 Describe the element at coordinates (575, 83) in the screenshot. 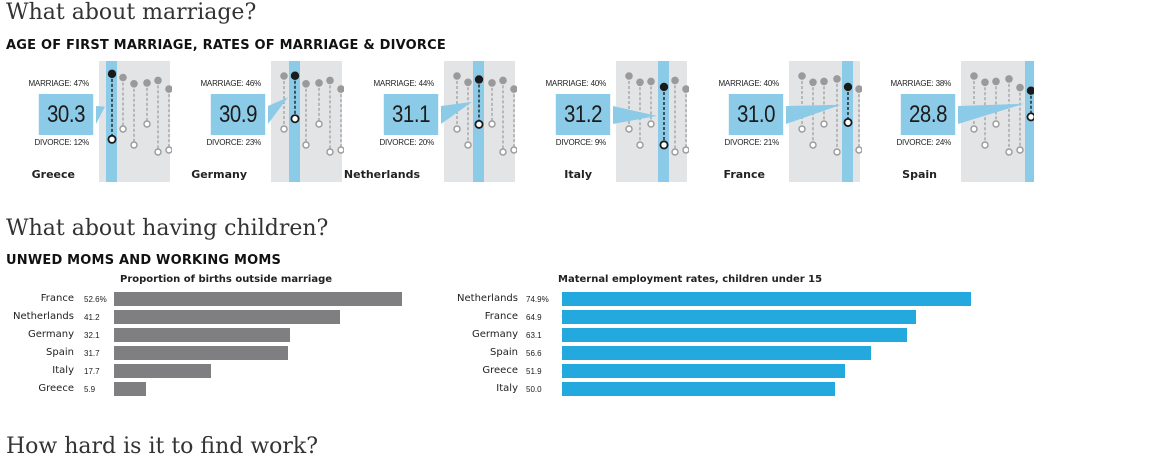

I see `marriage-rate-label: MARRIAGE: 40%` at that location.